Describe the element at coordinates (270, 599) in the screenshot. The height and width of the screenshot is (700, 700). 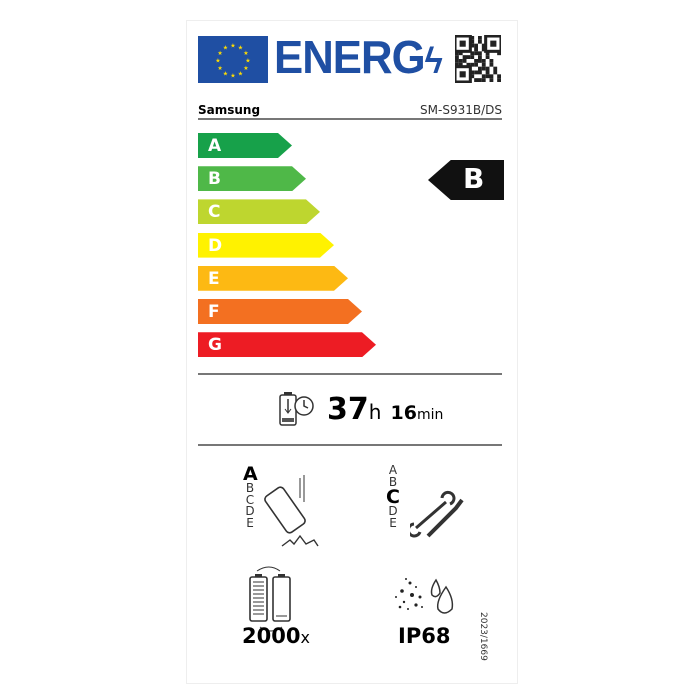
I see `battery-cycles-icon` at that location.